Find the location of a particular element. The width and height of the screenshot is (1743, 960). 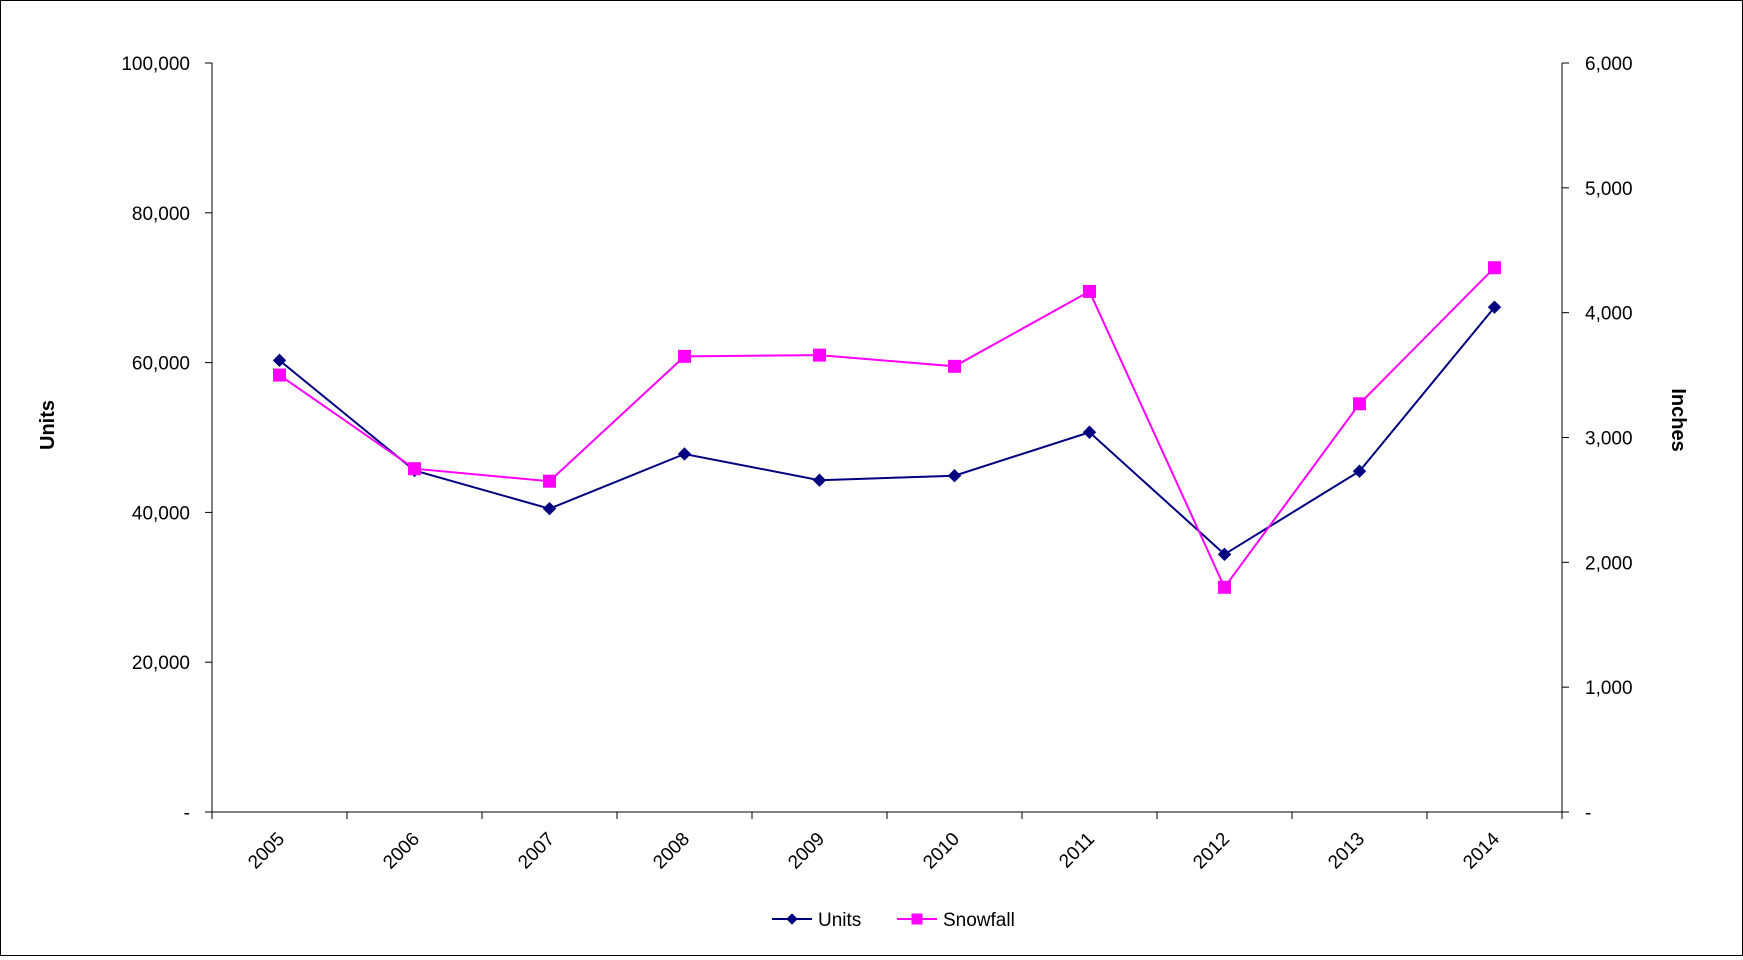

y-tick-label: 80,000 is located at coordinates (161, 214).